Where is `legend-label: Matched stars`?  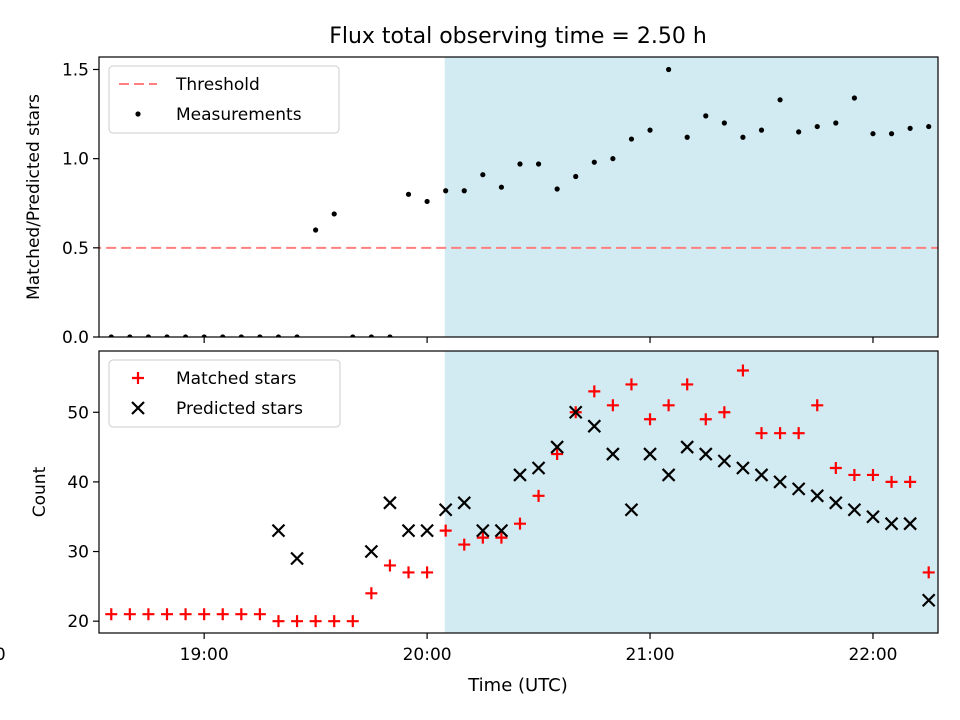 legend-label: Matched stars is located at coordinates (236, 379).